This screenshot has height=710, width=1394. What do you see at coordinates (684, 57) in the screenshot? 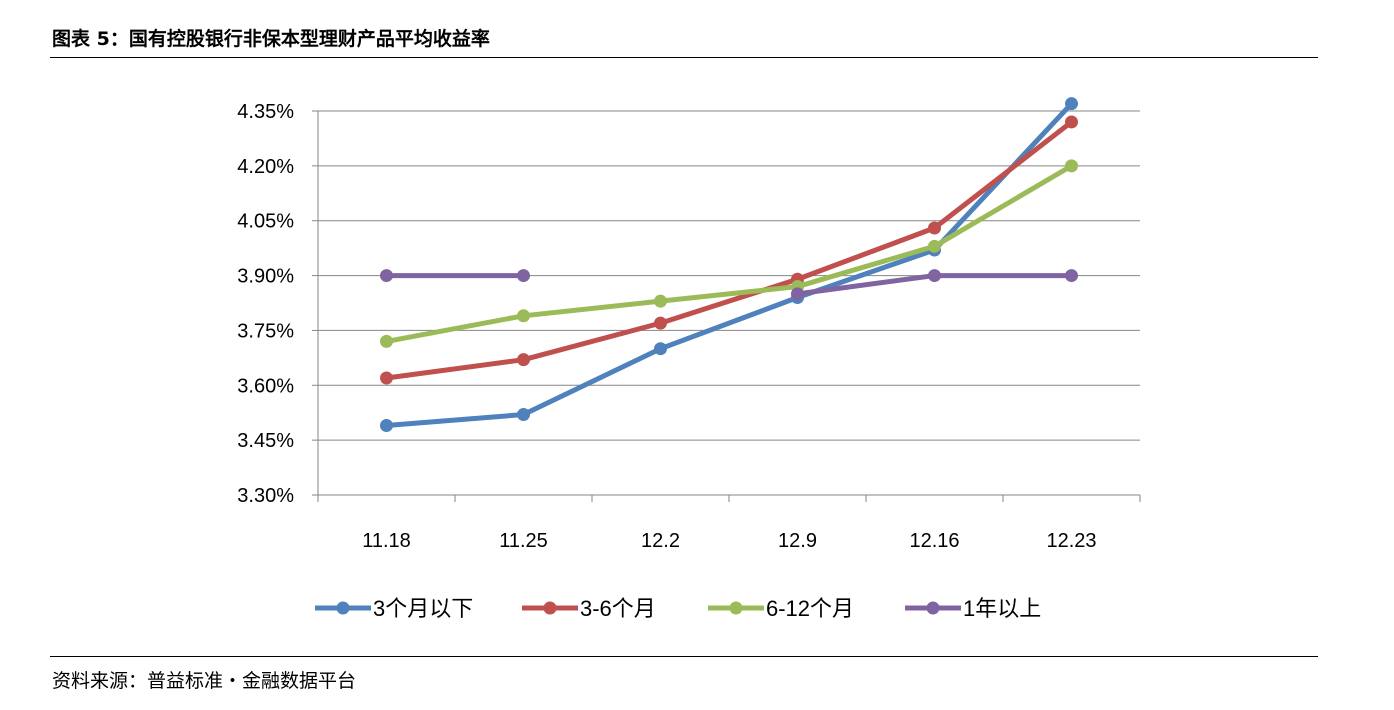
I see `title-divider` at bounding box center [684, 57].